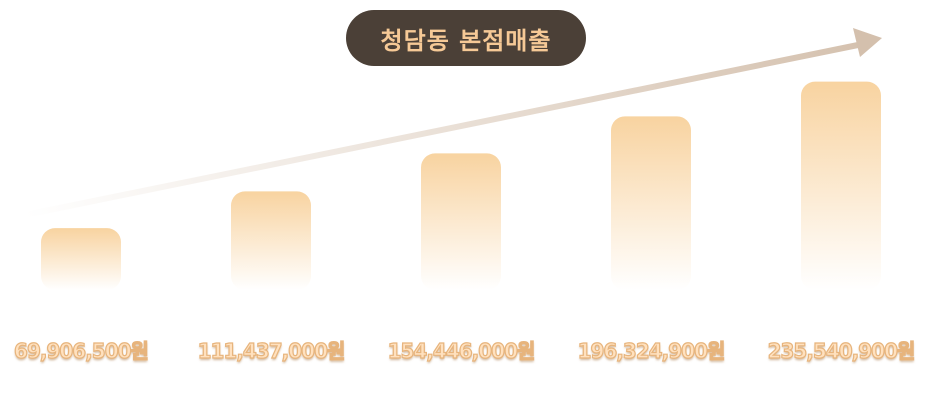 The image size is (934, 415). What do you see at coordinates (466, 38) in the screenshot?
I see `chart-title: 청담동 본점매출` at bounding box center [466, 38].